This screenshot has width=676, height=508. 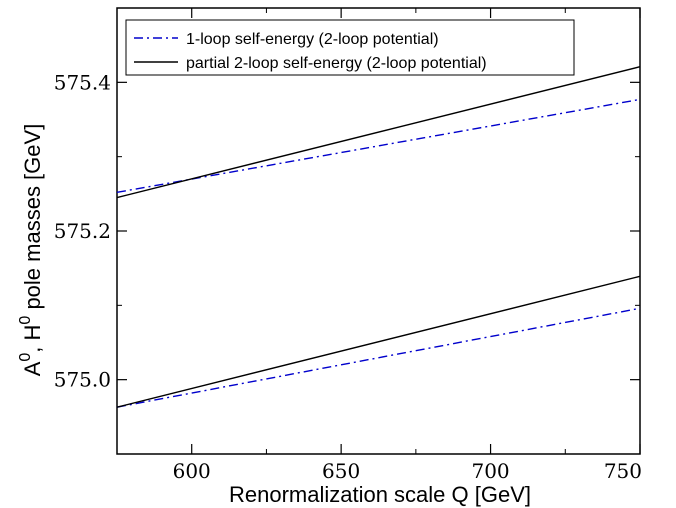 What do you see at coordinates (82, 82) in the screenshot?
I see `y-tick-label: 575.4` at bounding box center [82, 82].